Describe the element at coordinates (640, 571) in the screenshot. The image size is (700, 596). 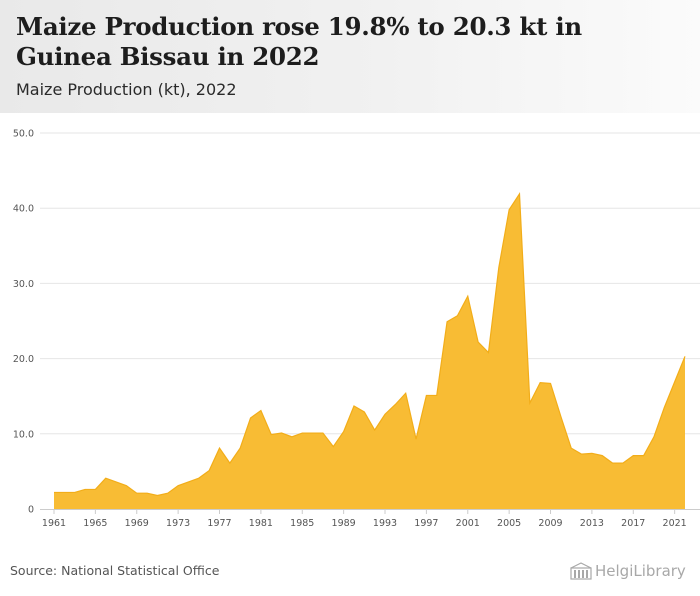
I see `logo-text: HelgiLibrary` at that location.